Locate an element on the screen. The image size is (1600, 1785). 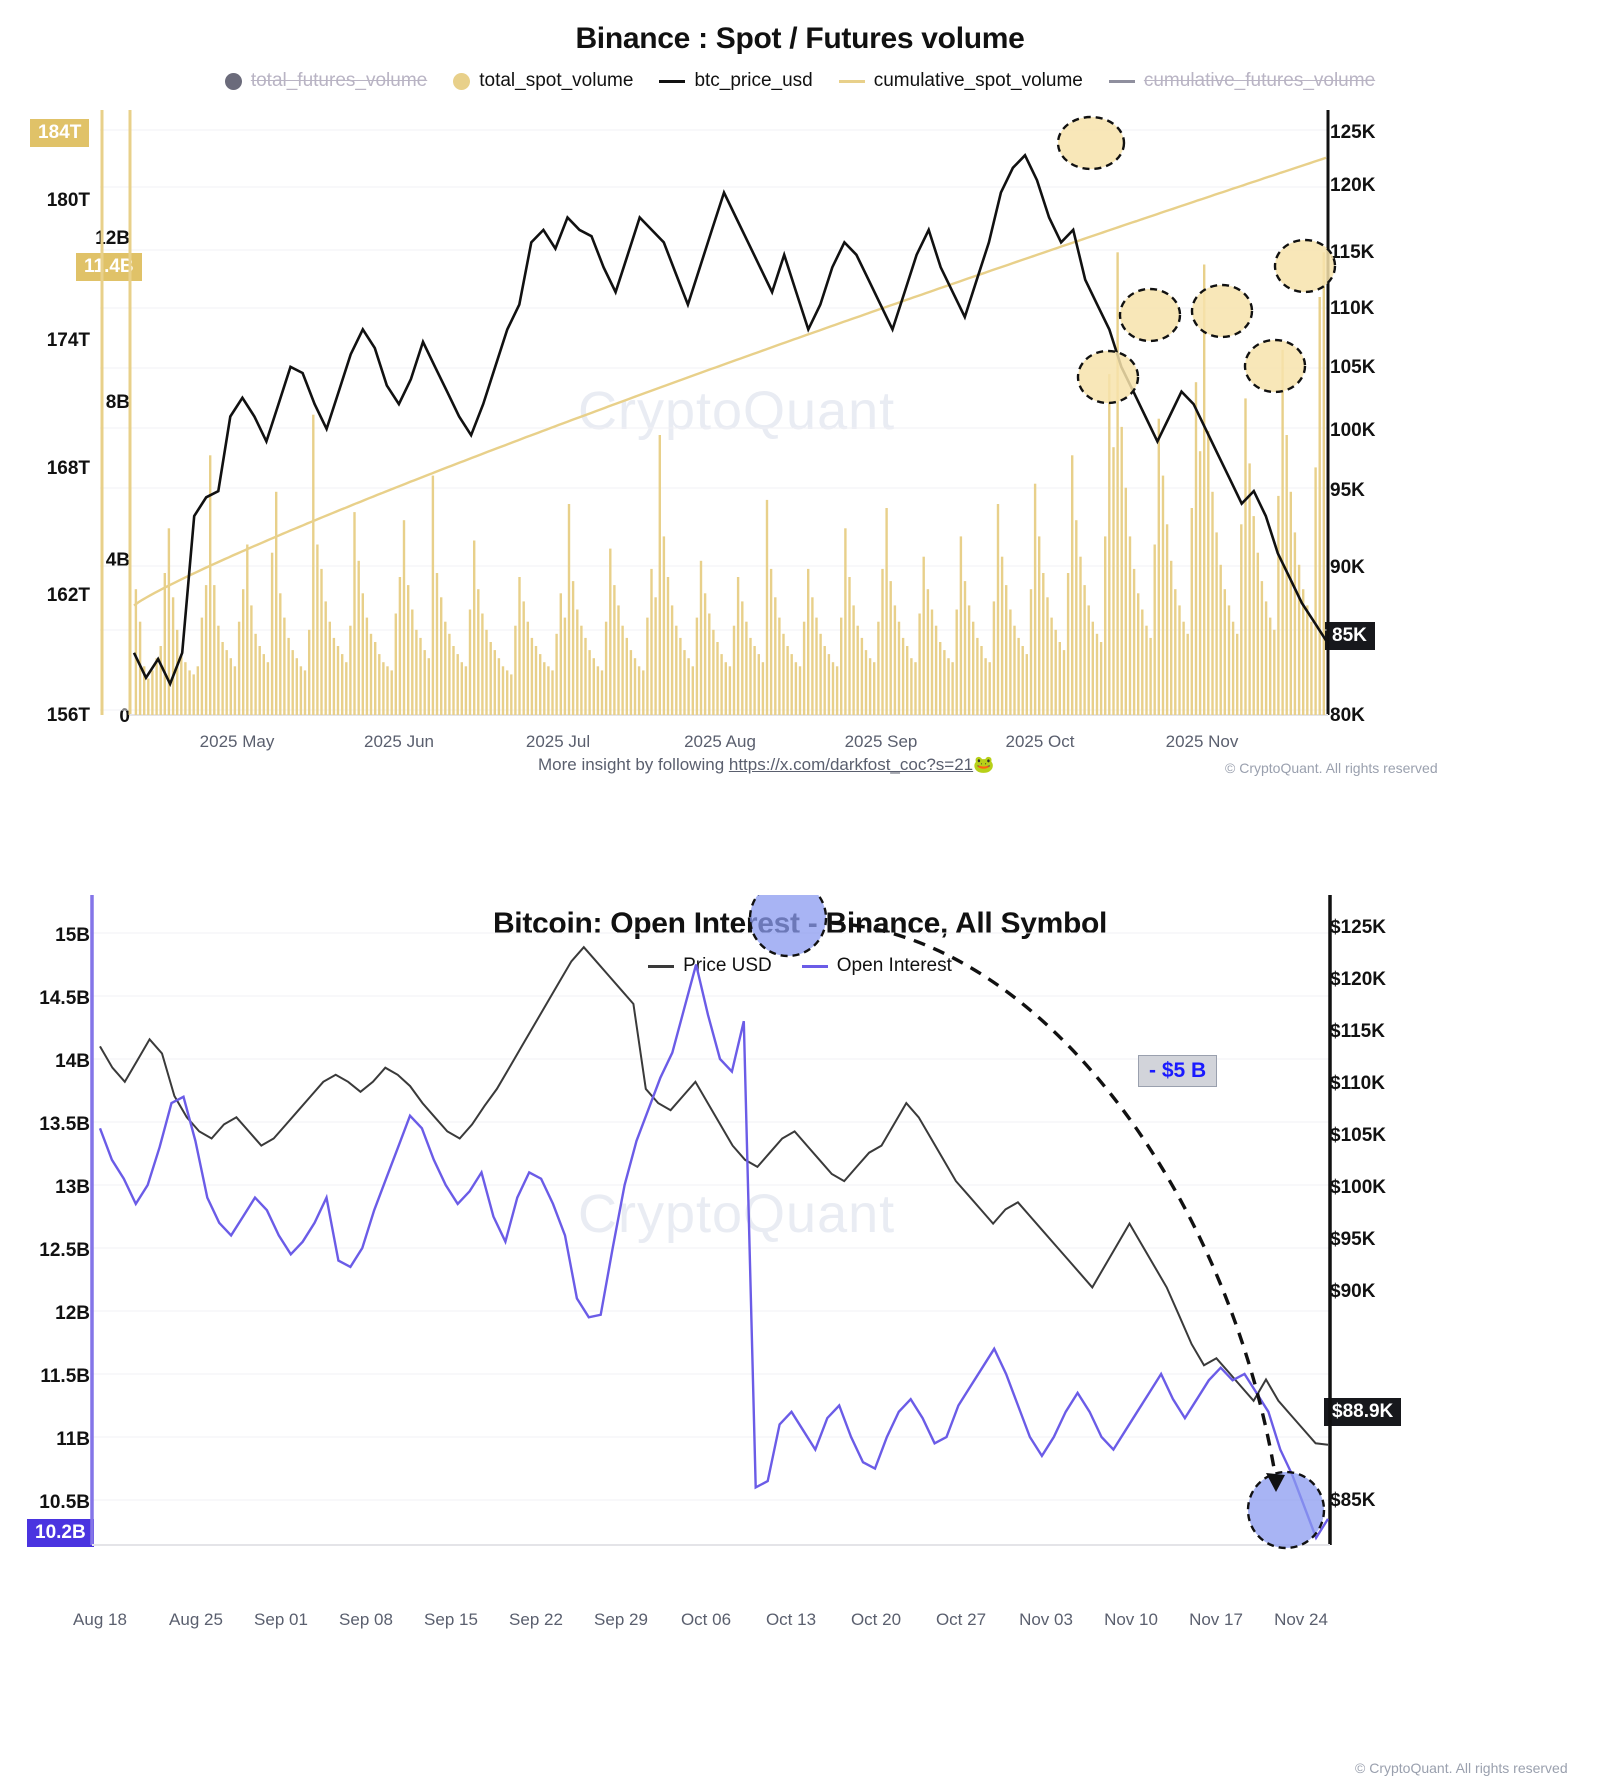
legend-item-open-interest: Open Interest is located at coordinates (876, 966).